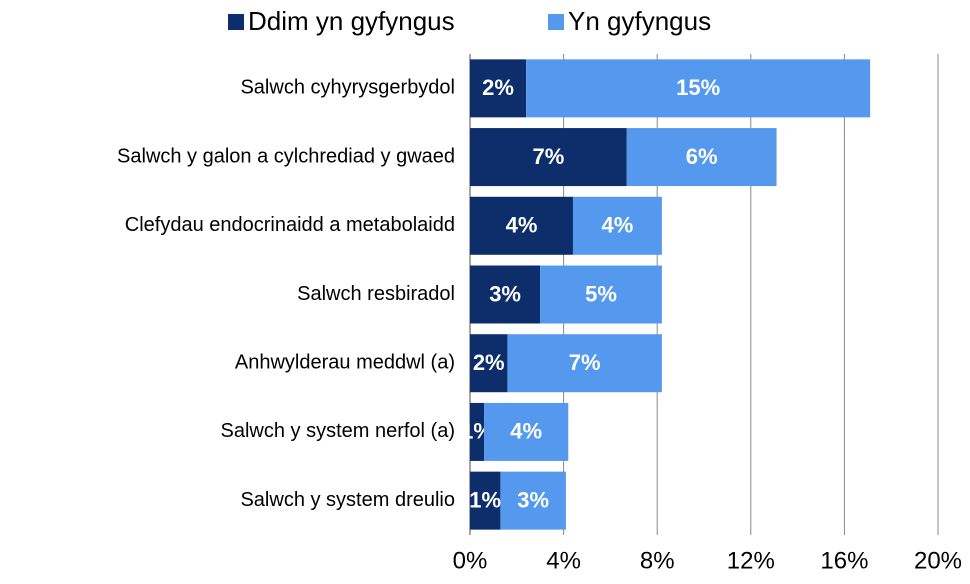  I want to click on data-label: 5%, so click(601, 293).